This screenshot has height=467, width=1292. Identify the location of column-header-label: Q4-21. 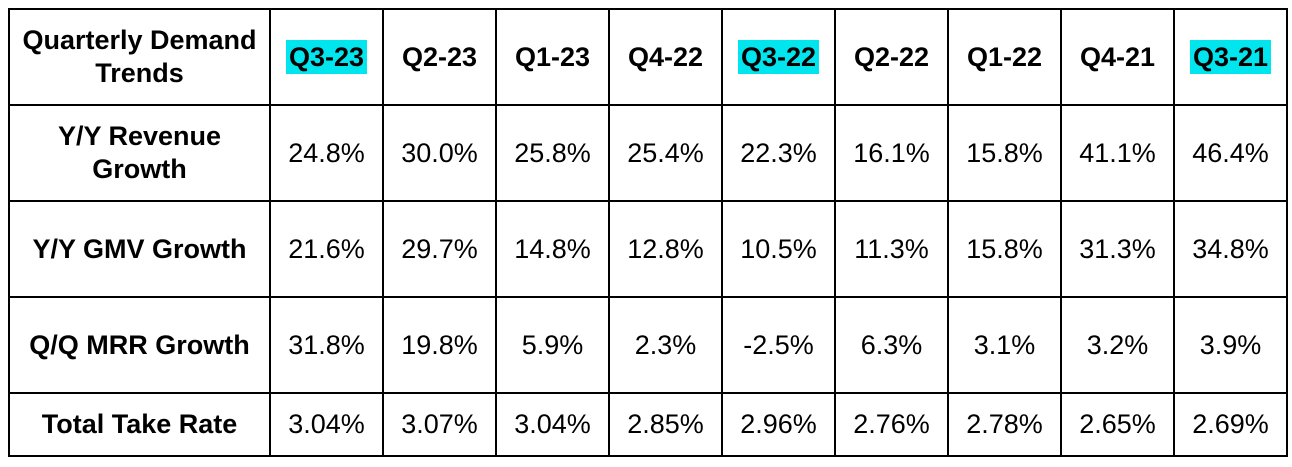
(1117, 56).